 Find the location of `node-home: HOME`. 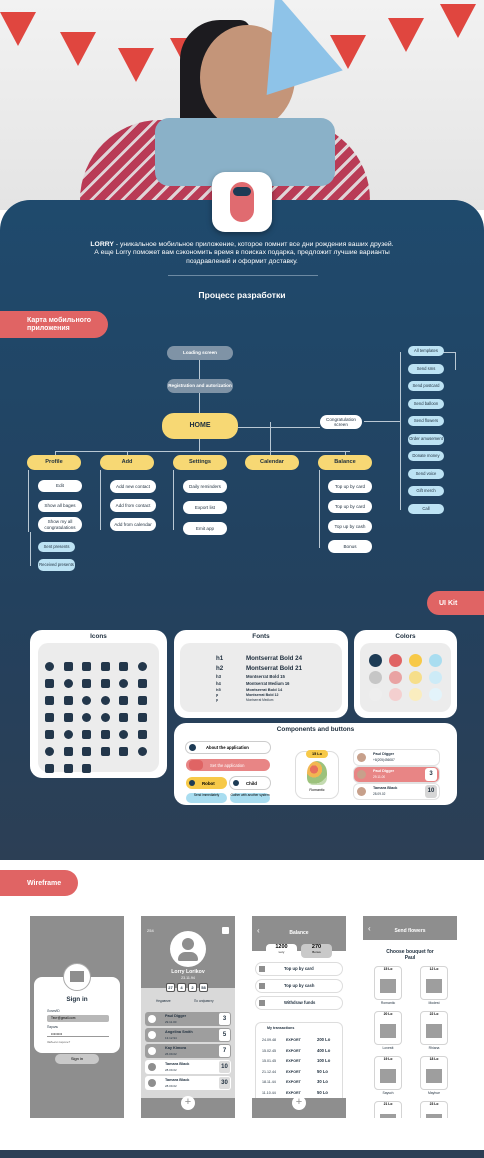

node-home: HOME is located at coordinates (200, 426).